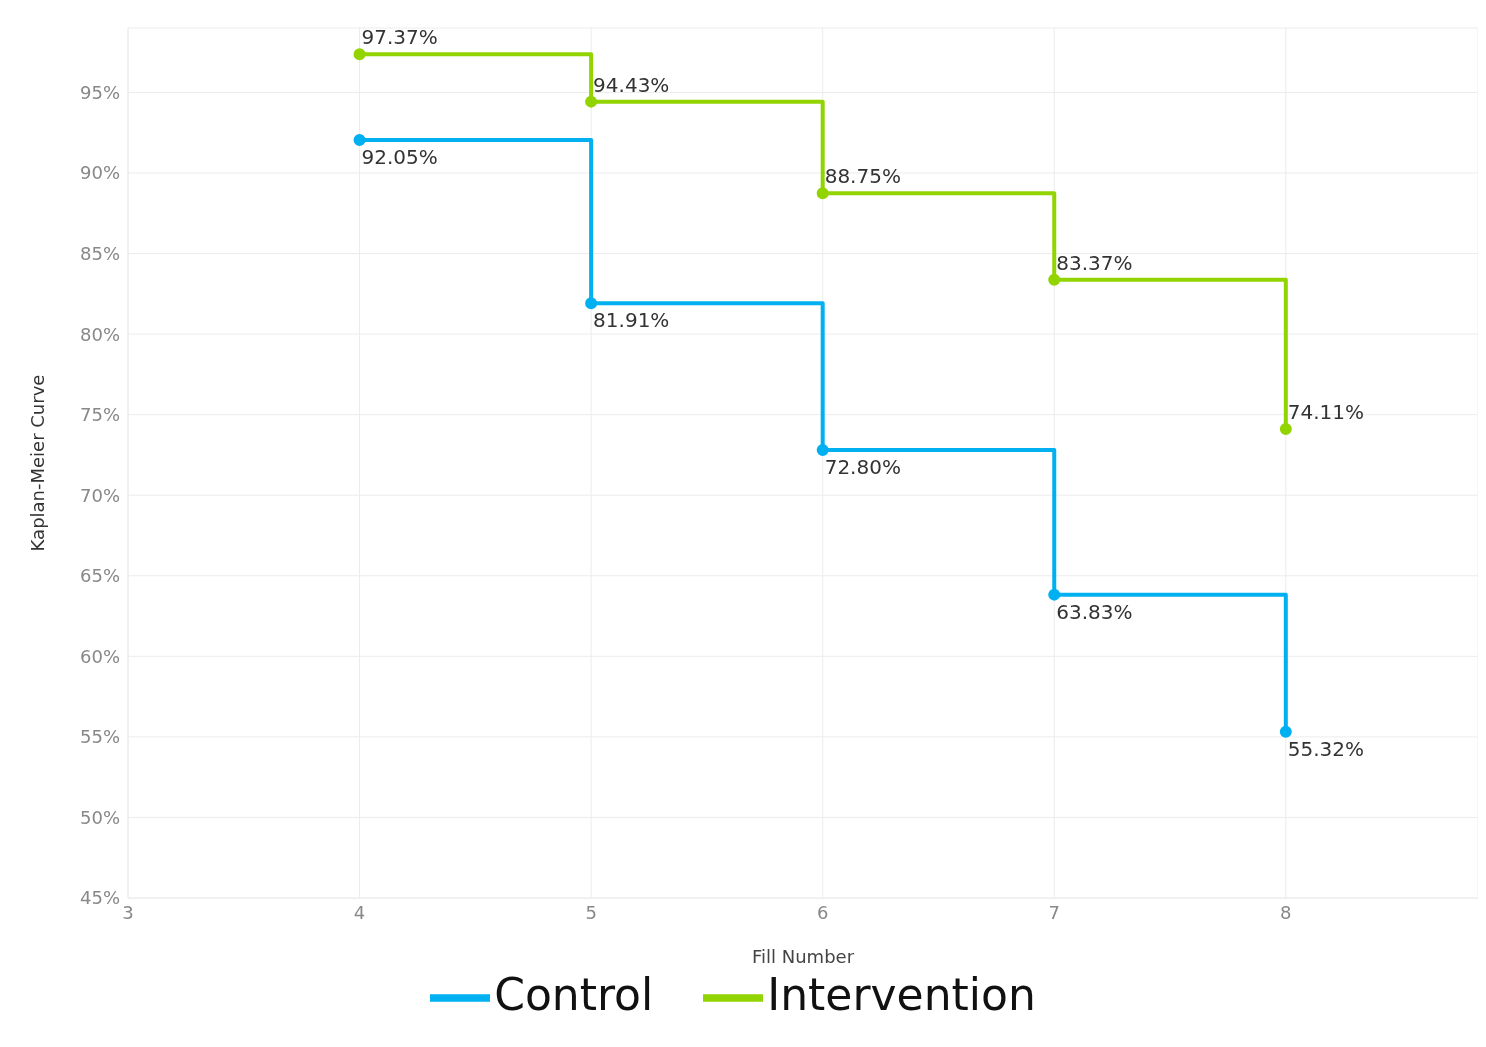 This screenshot has height=1047, width=1486. What do you see at coordinates (99, 898) in the screenshot?
I see `y-tick-label: 45%` at bounding box center [99, 898].